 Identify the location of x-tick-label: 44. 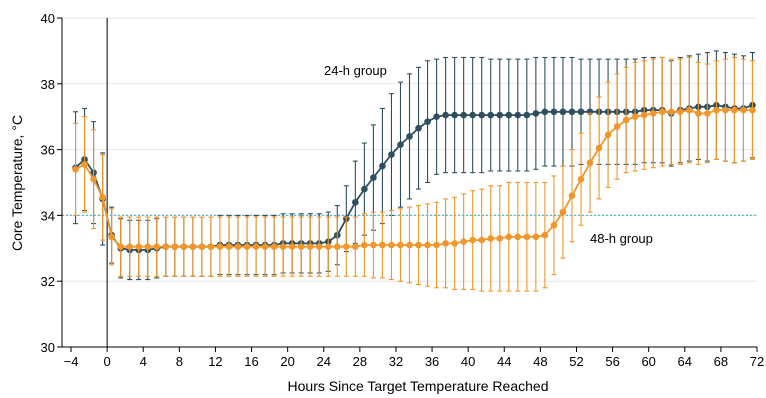
(504, 361).